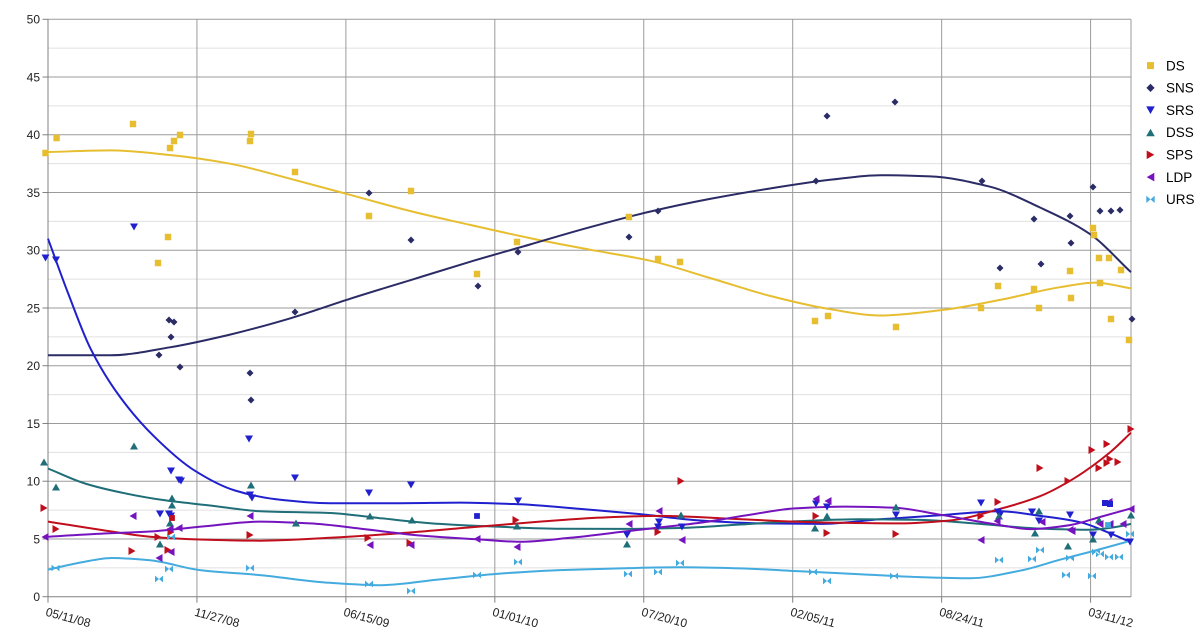 Image resolution: width=1200 pixels, height=638 pixels. What do you see at coordinates (1179, 155) in the screenshot?
I see `svg-text: SPS` at bounding box center [1179, 155].